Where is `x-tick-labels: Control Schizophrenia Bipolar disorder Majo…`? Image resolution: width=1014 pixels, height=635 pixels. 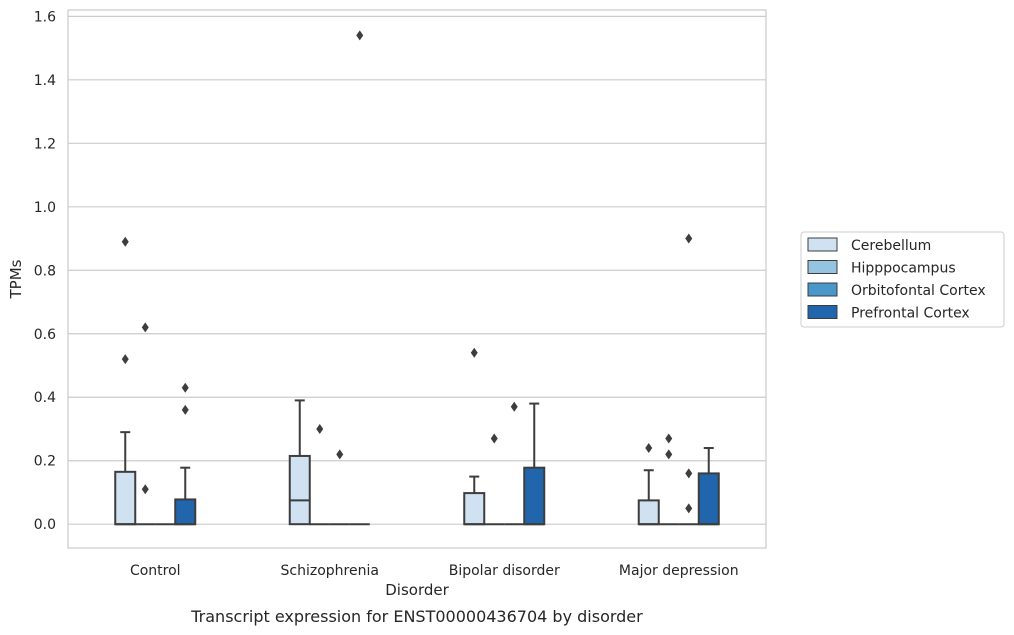
x-tick-labels: Control Schizophrenia Bipolar disorder Majo… is located at coordinates (434, 571).